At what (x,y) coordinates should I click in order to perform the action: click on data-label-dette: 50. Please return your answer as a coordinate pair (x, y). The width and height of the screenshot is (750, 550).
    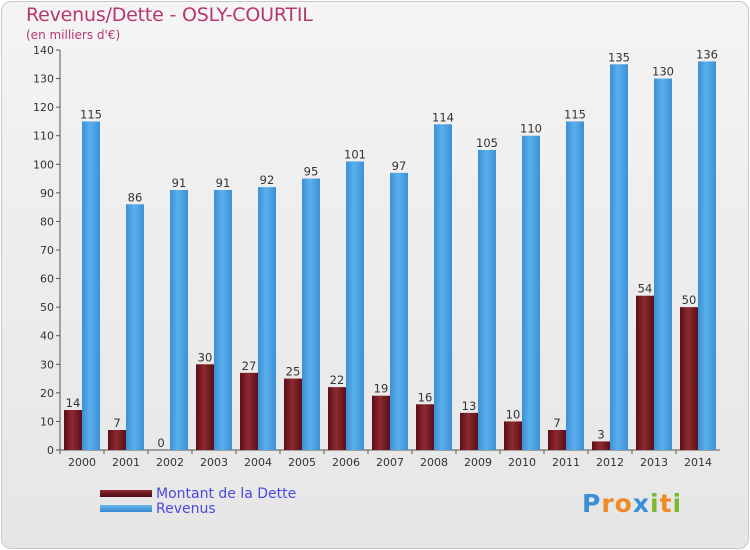
    Looking at the image, I should click on (689, 300).